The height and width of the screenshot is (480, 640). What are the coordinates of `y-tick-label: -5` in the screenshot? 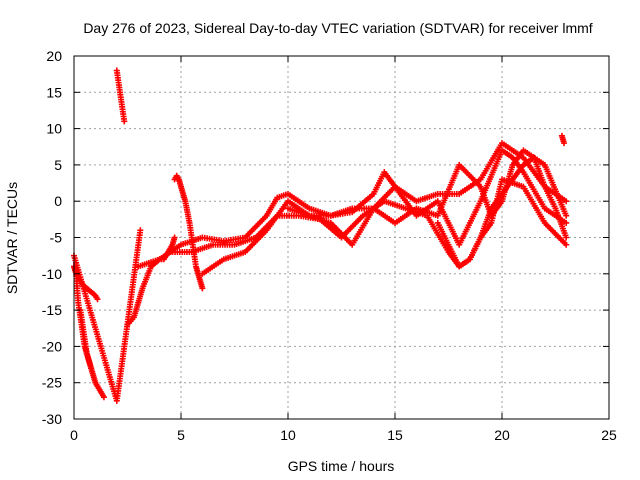 It's located at (56, 238).